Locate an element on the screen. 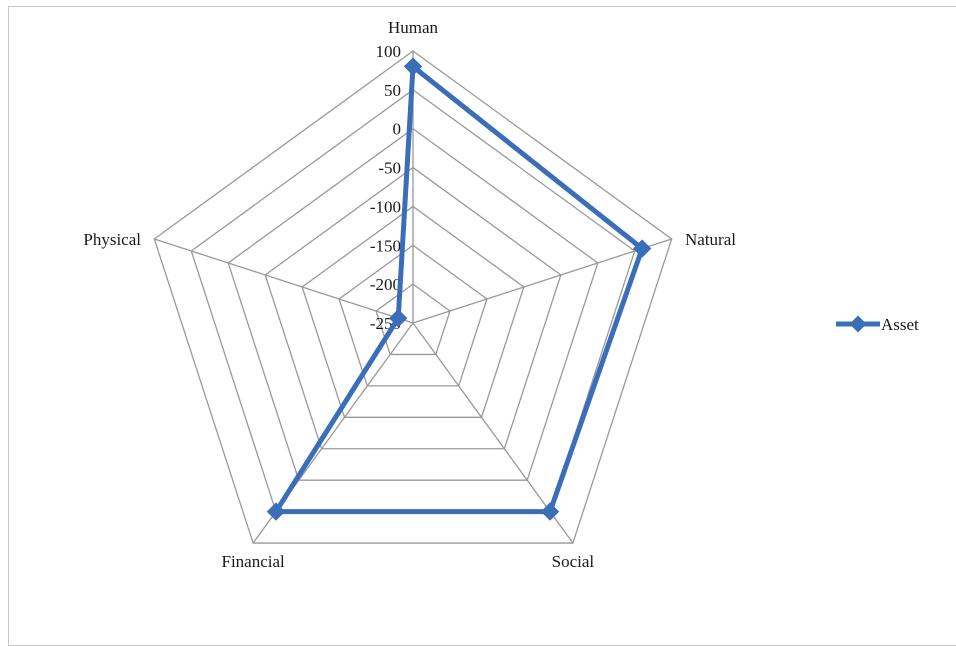 This screenshot has width=956, height=646. point-social is located at coordinates (550, 511).